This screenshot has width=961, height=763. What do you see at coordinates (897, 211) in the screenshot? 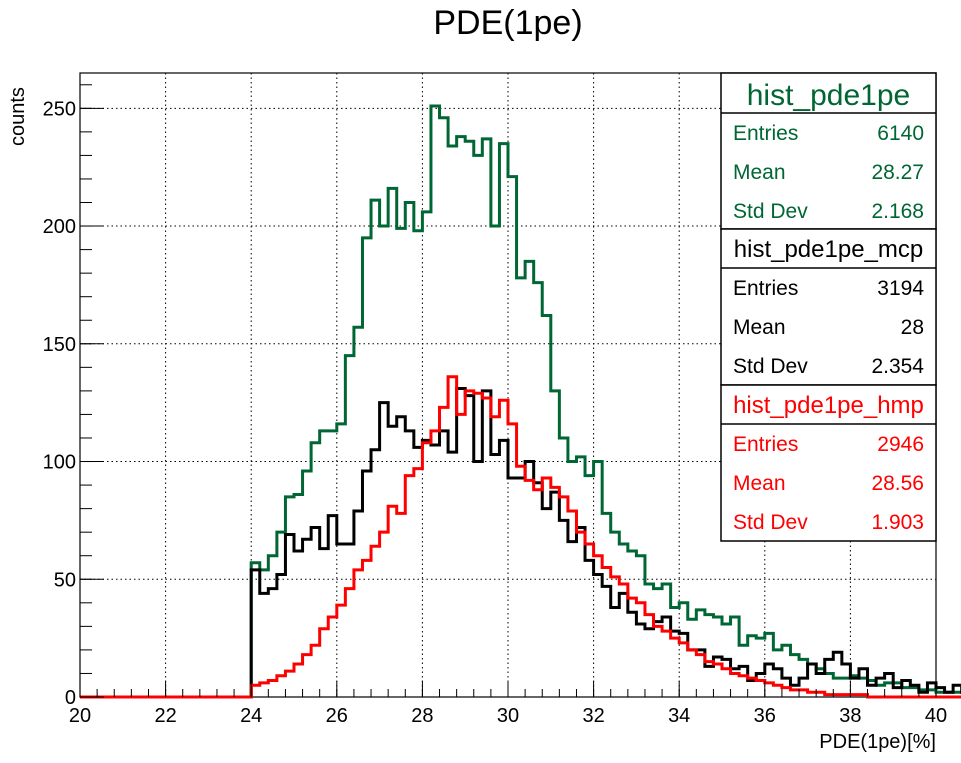
I see `stats-value: 2.168` at bounding box center [897, 211].